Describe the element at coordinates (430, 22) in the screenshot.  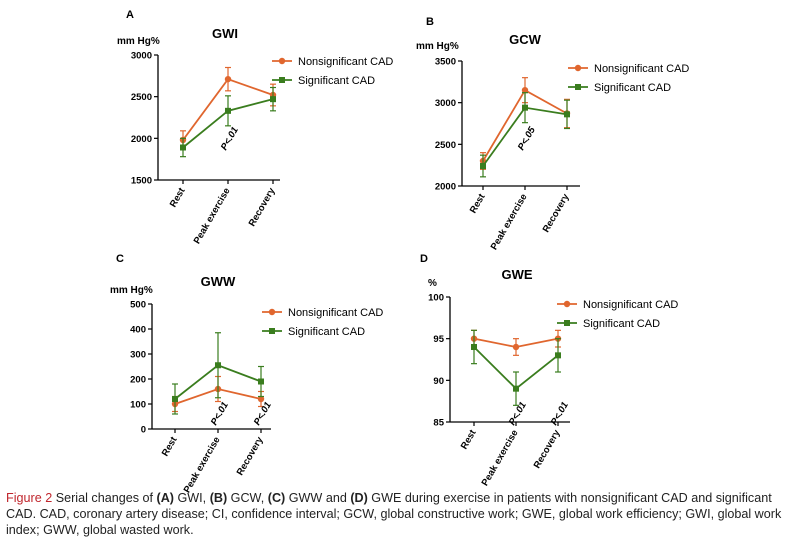
I see `panel-letter: B` at that location.